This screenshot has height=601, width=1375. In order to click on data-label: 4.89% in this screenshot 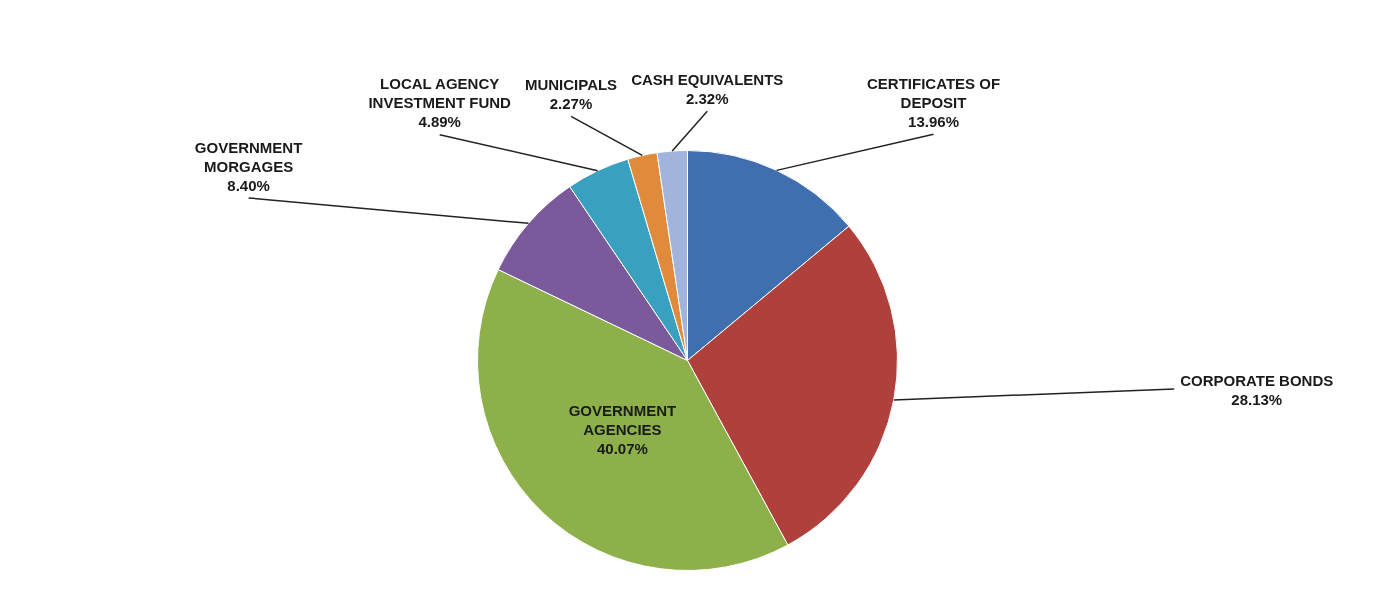, I will do `click(439, 122)`.